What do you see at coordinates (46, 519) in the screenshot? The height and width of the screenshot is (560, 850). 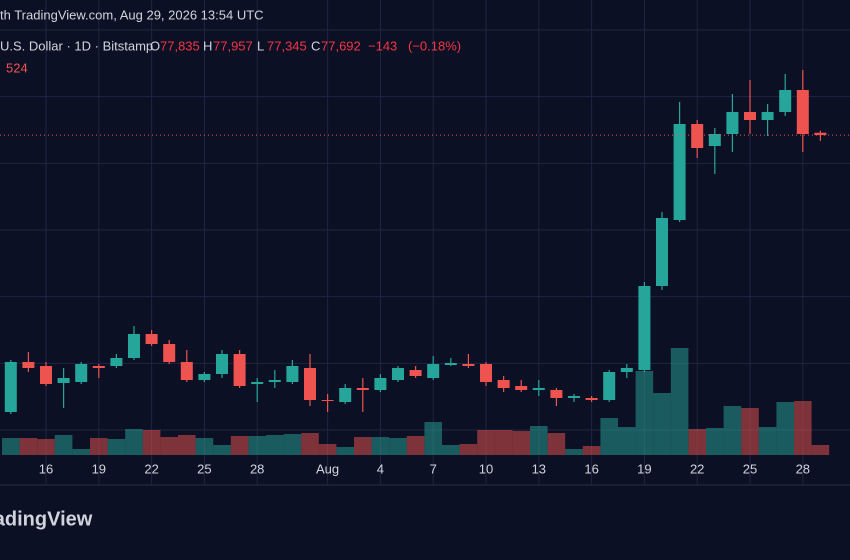 I see `watermark: radingView` at bounding box center [46, 519].